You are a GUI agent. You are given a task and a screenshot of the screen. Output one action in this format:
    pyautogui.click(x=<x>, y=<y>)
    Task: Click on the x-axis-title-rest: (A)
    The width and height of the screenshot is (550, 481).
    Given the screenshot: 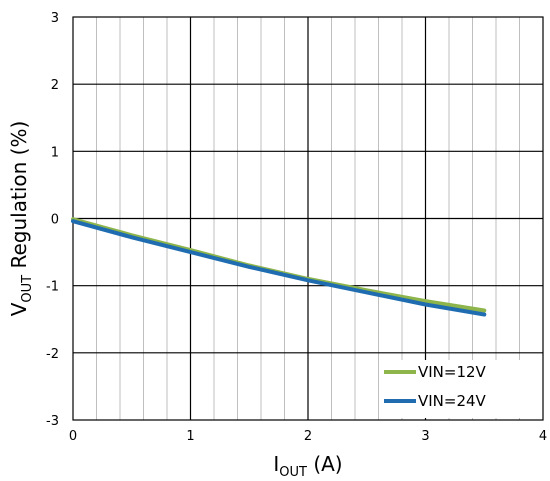 What is the action you would take?
    pyautogui.click(x=325, y=464)
    